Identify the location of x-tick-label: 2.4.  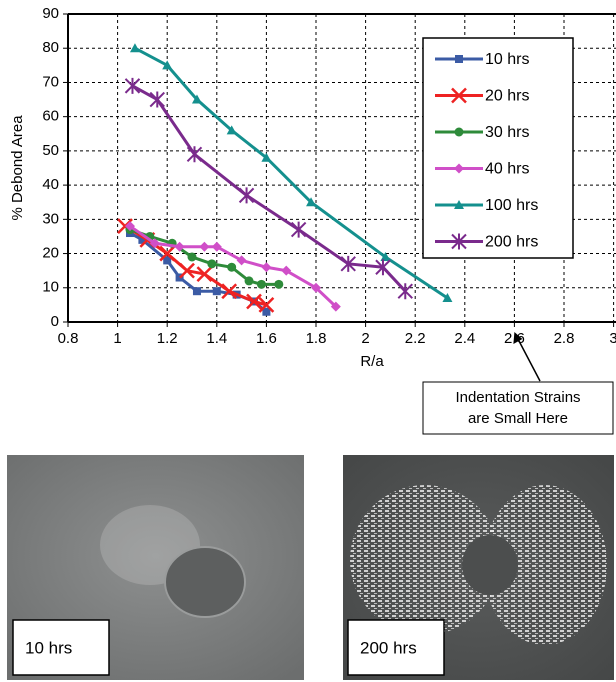
(464, 338).